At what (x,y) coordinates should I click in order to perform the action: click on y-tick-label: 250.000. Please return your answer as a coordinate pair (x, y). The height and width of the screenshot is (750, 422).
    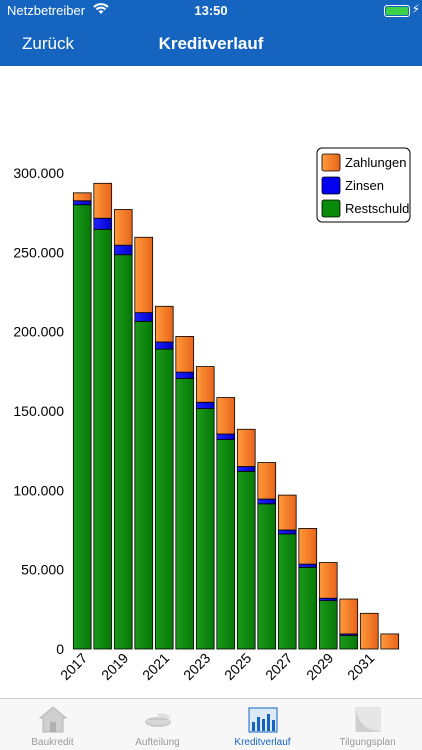
    Looking at the image, I should click on (38, 252).